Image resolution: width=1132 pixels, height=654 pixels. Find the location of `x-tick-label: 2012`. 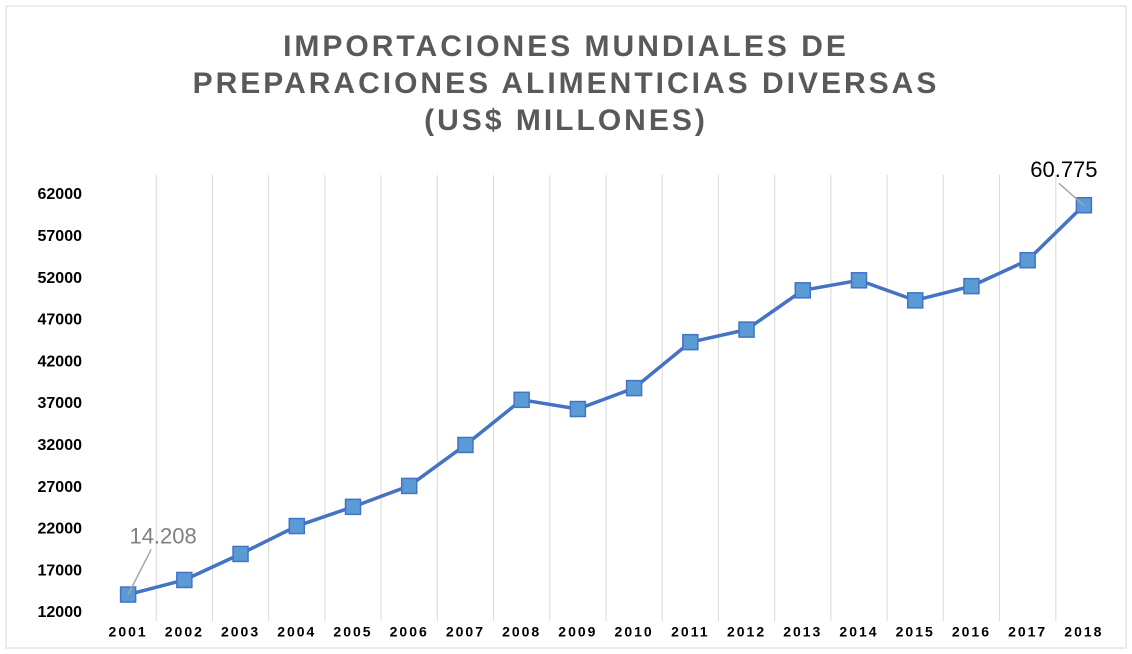

x-tick-label: 2012 is located at coordinates (746, 632).